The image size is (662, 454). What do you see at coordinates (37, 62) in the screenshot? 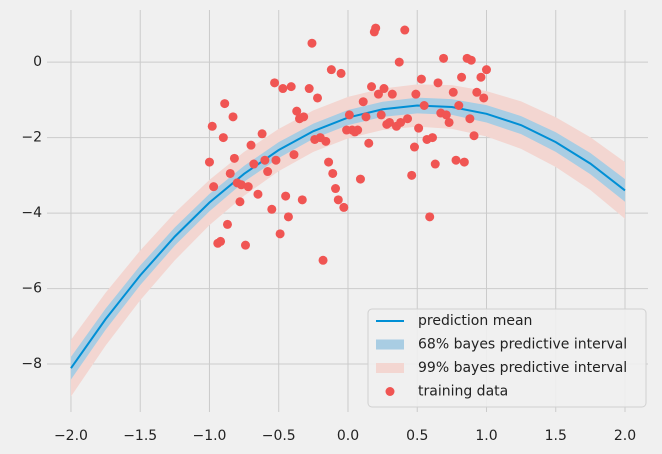
I see `y-tick-label: 0` at bounding box center [37, 62].